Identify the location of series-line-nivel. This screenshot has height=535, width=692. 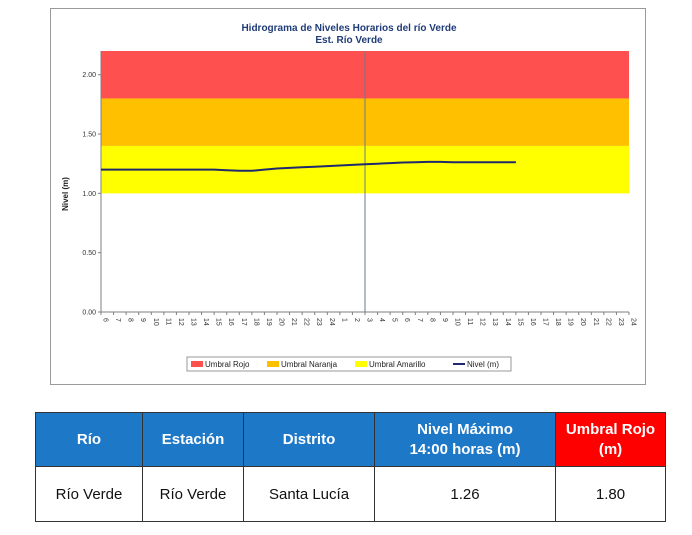
(308, 166).